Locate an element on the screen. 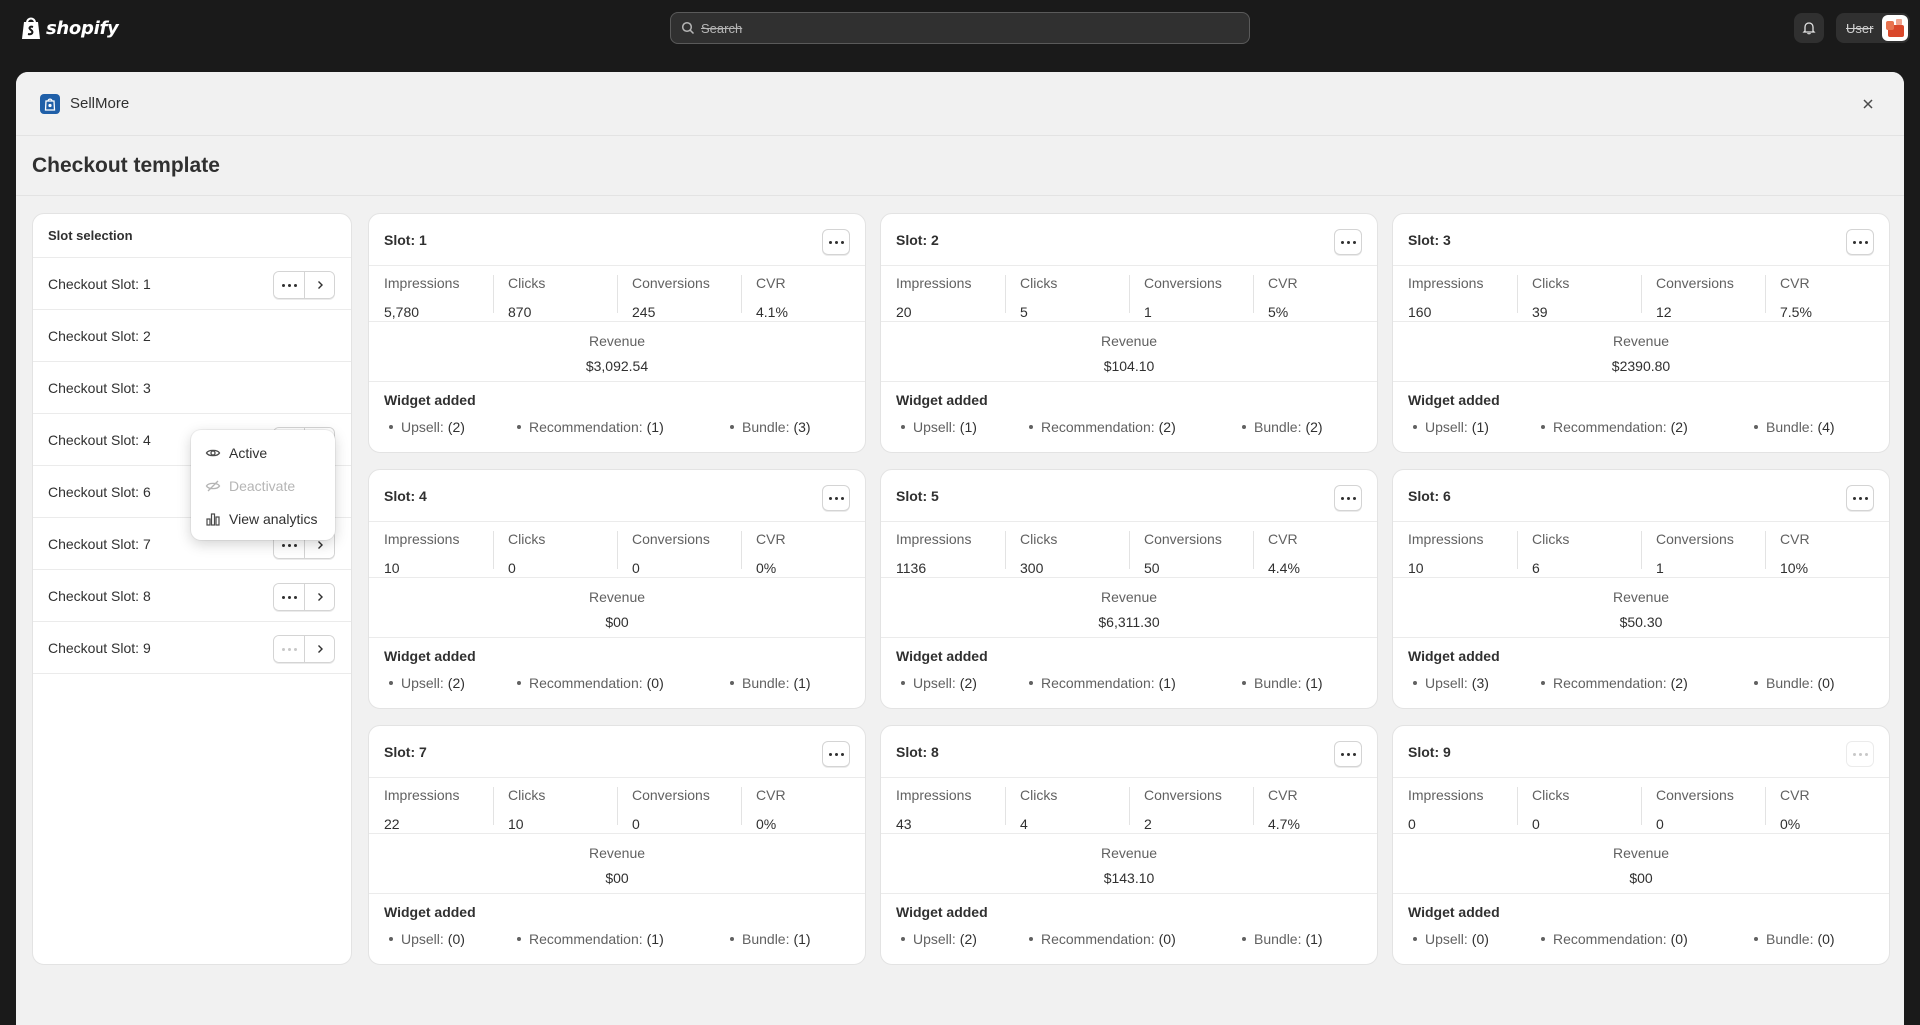 The width and height of the screenshot is (1920, 1025). clicks-stat: Clicks 300 is located at coordinates (1067, 549).